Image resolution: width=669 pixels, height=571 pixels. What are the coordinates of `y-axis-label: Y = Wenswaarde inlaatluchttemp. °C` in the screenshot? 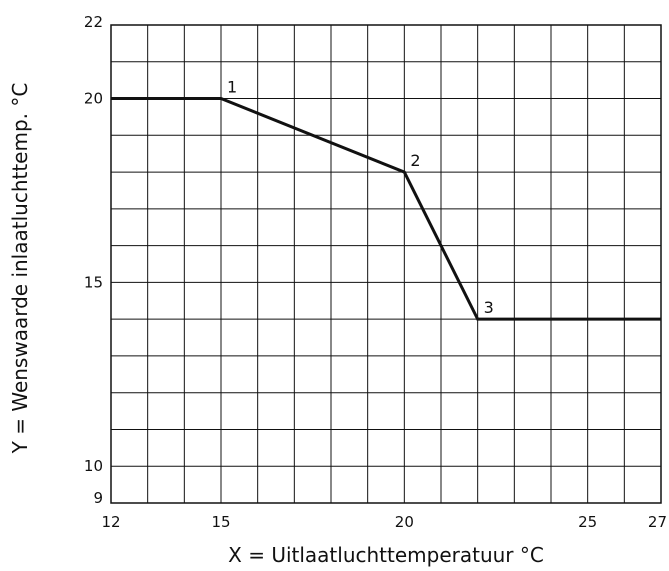 It's located at (20, 269).